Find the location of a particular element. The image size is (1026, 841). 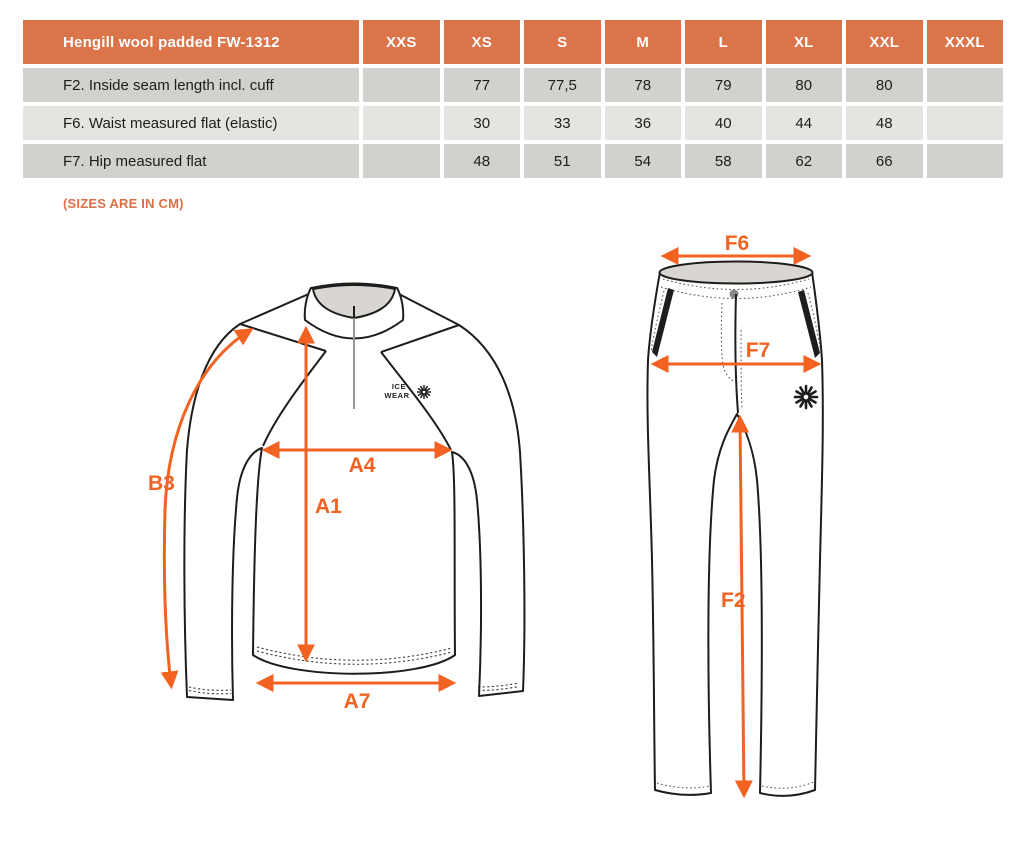

size-value-cell: 54 is located at coordinates (642, 161).